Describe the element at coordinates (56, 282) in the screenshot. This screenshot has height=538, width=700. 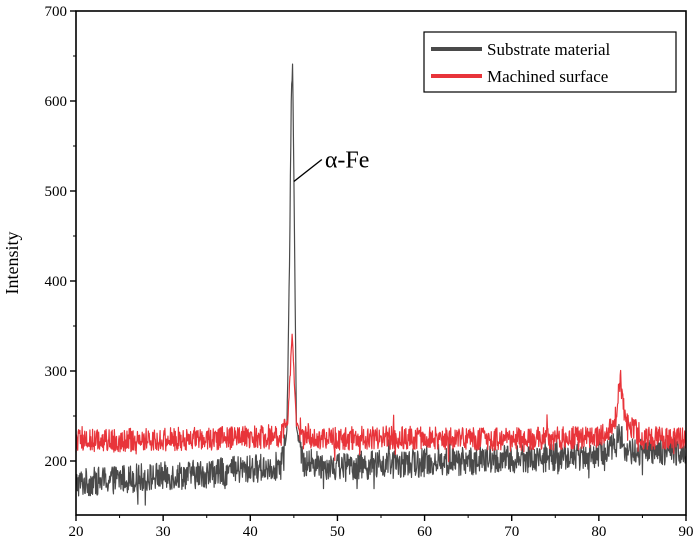
I see `y-tick-label: 400` at that location.